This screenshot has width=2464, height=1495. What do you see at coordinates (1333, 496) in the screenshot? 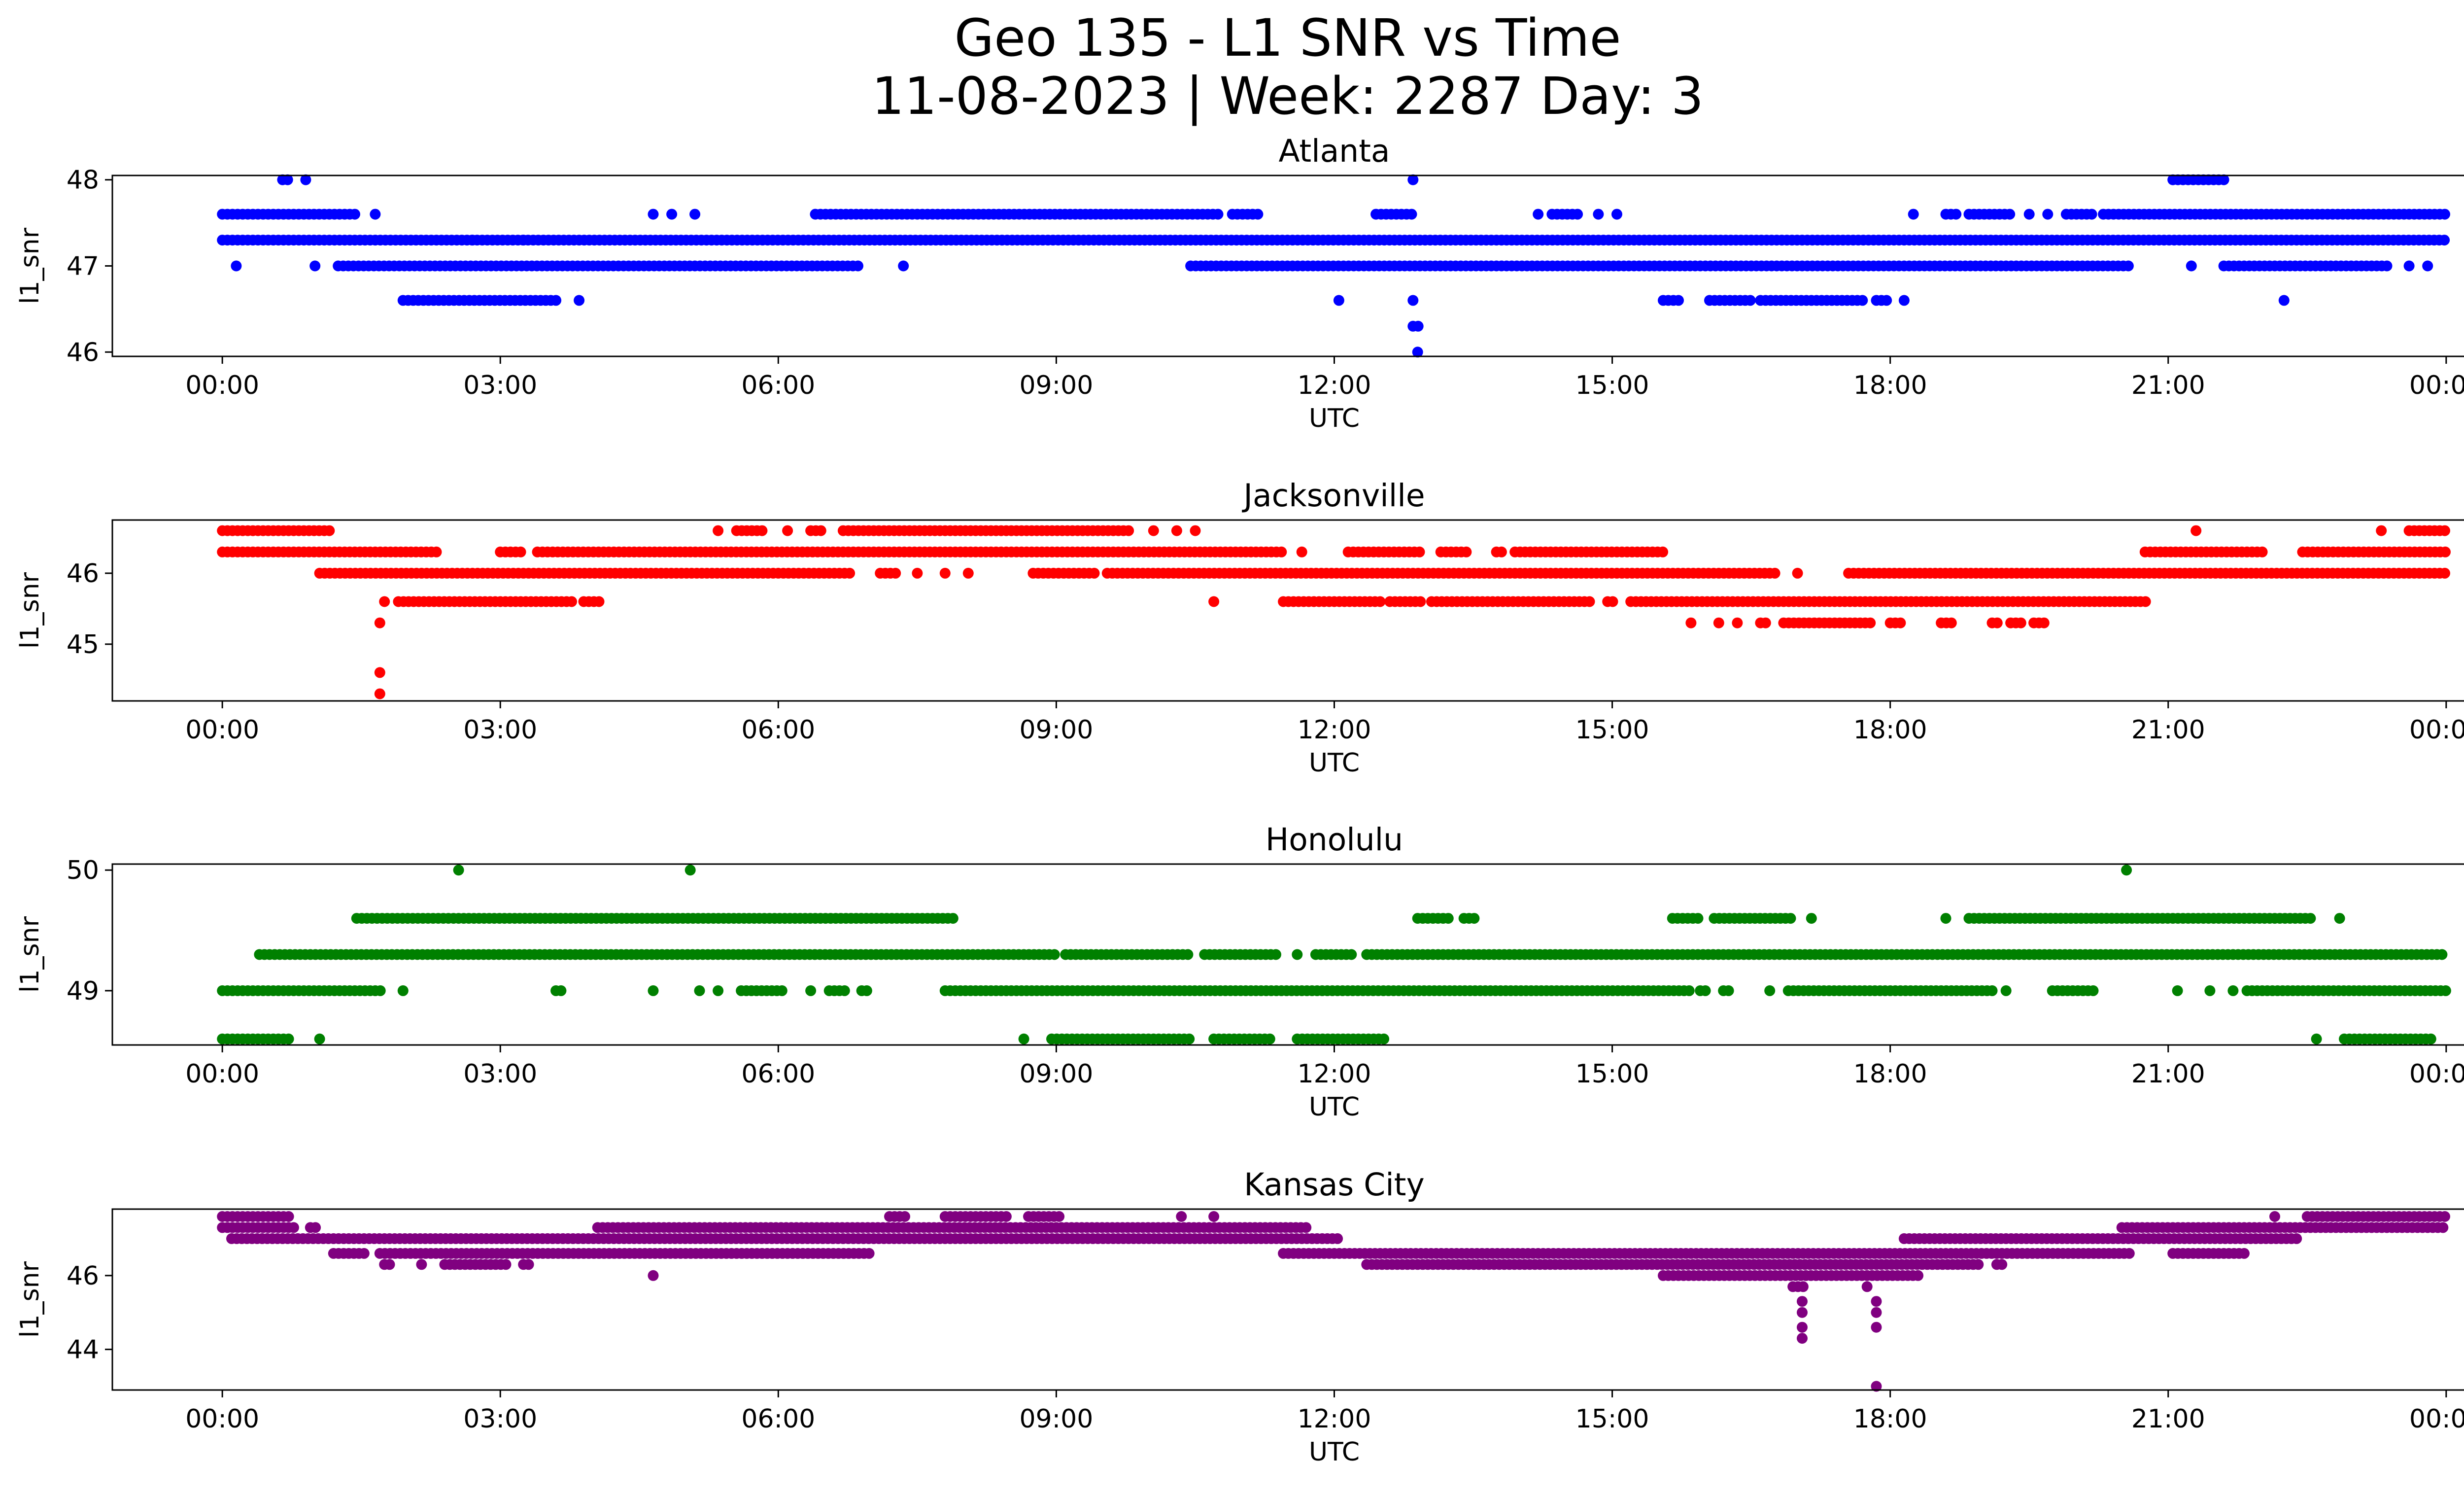
I see `panel-title: Jacksonville` at bounding box center [1333, 496].